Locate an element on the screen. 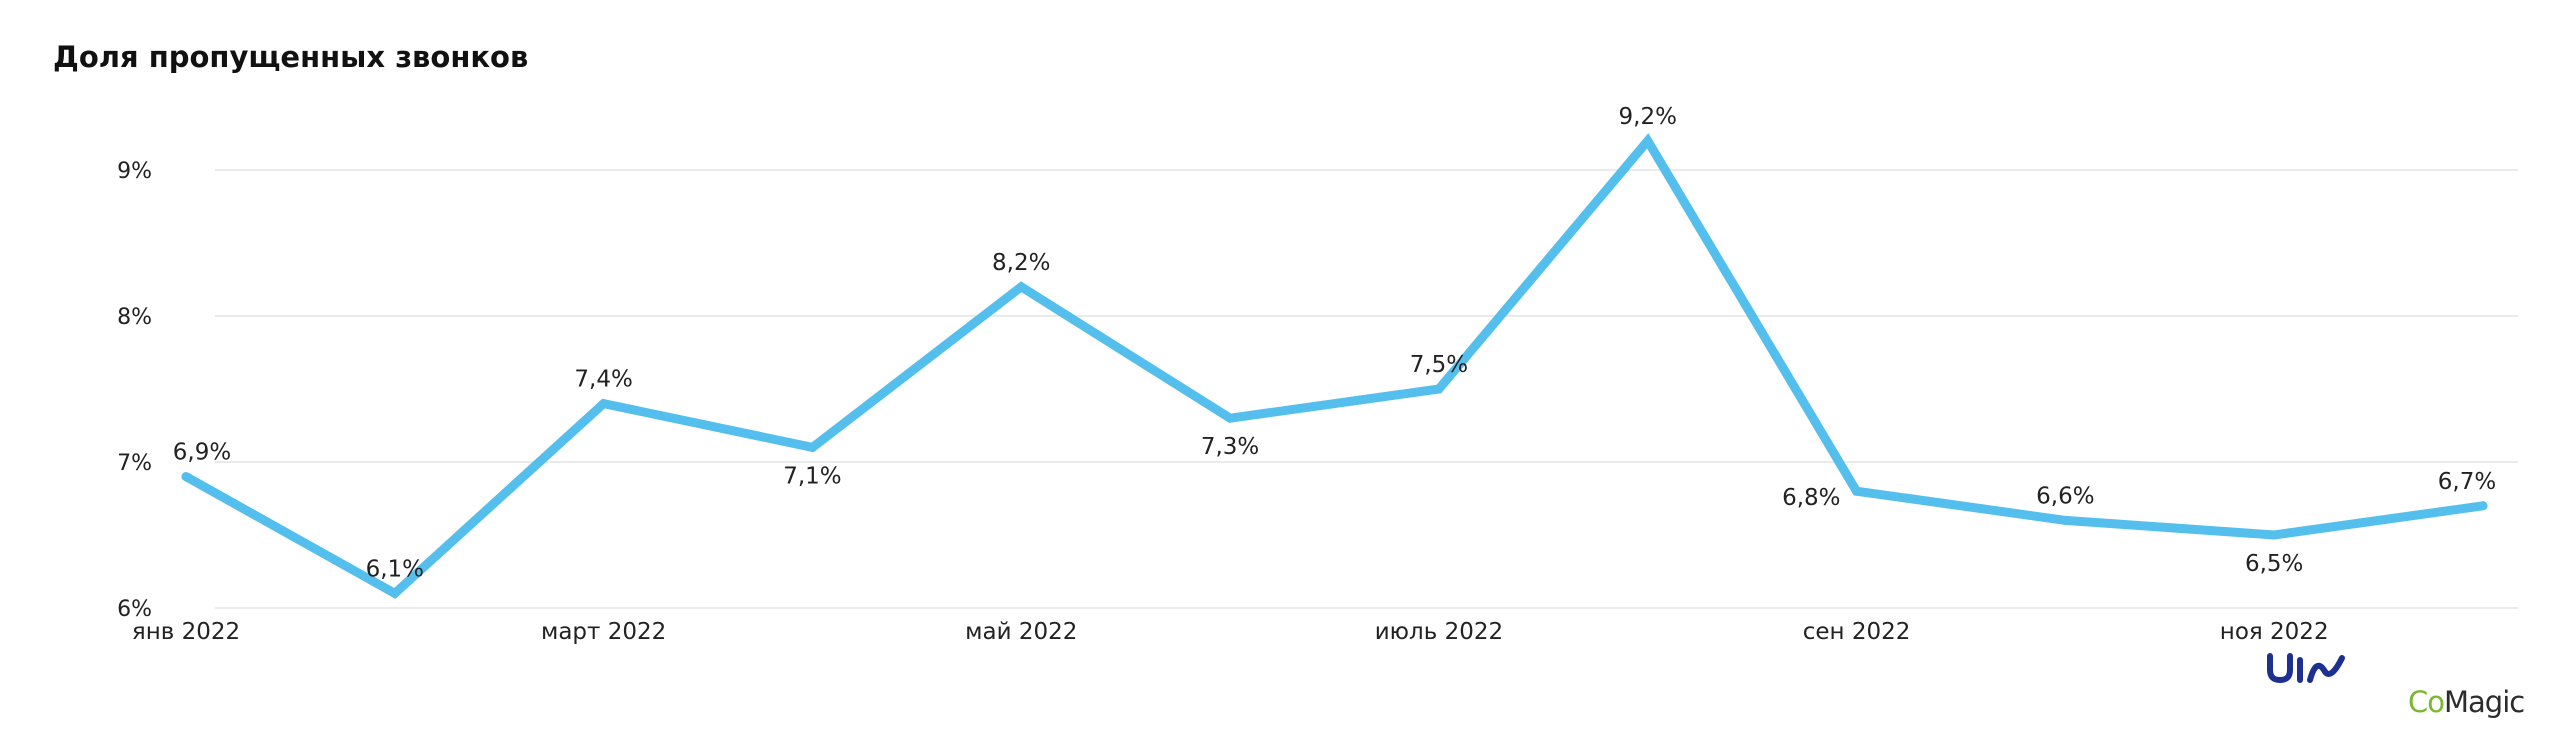  uiscom-logo-mark is located at coordinates (2306, 668).